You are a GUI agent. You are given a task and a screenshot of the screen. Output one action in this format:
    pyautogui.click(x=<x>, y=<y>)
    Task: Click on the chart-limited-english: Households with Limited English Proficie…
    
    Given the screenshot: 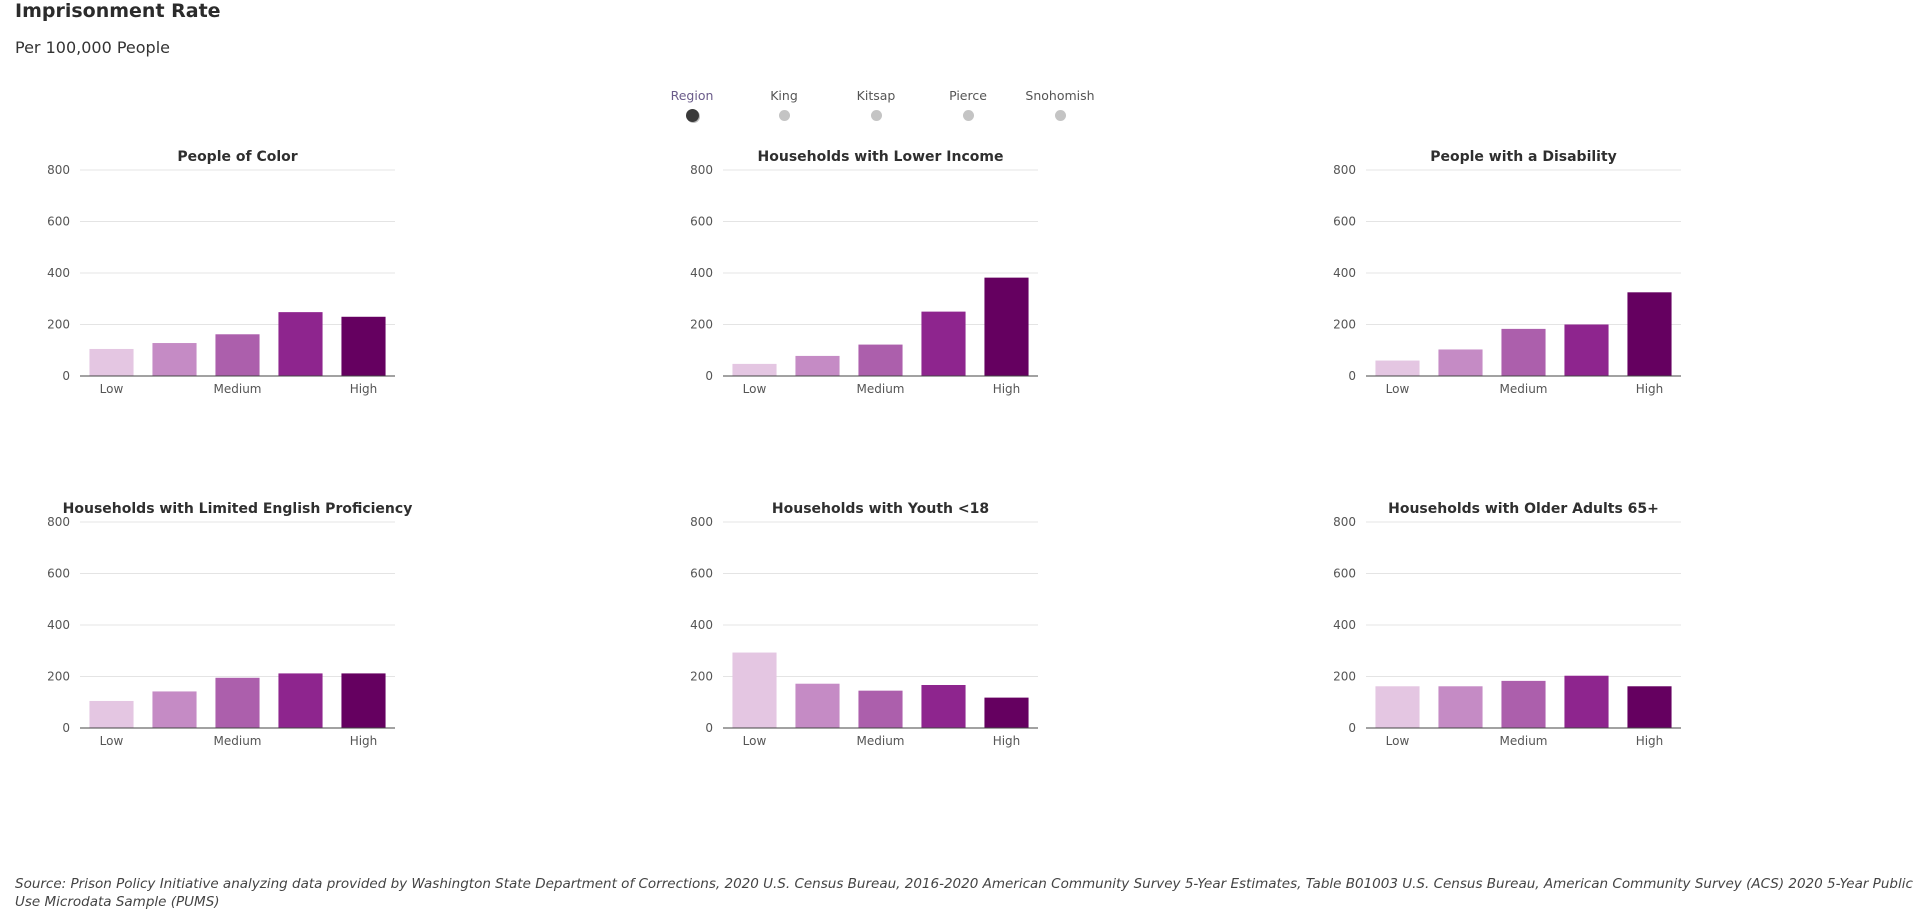 What is the action you would take?
    pyautogui.click(x=230, y=632)
    